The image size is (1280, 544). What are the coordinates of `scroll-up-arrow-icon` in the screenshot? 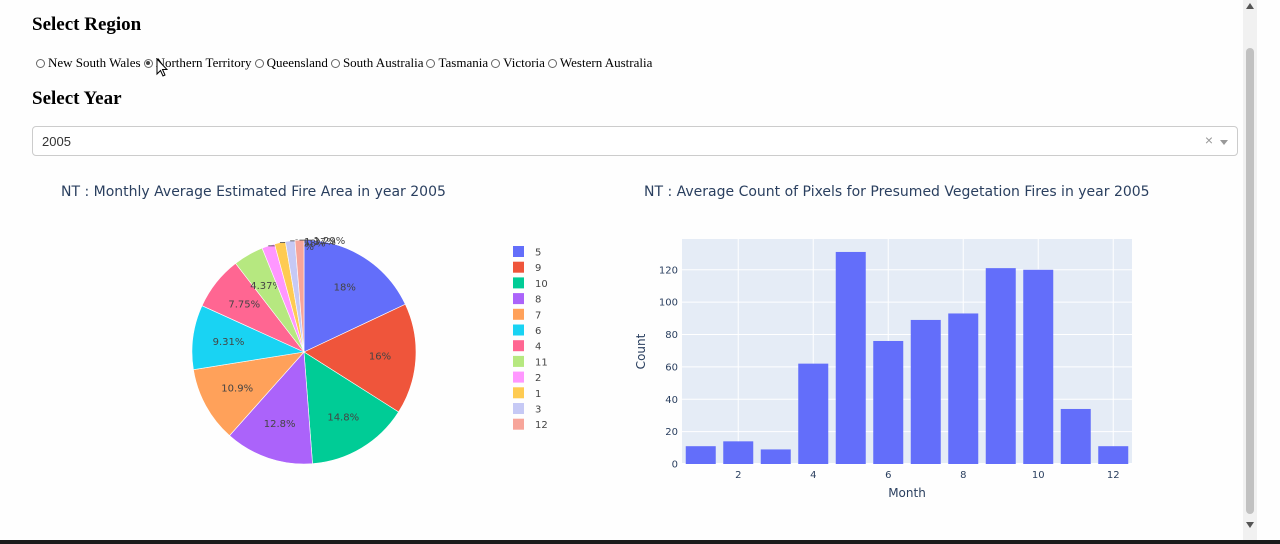 It's located at (1250, 6).